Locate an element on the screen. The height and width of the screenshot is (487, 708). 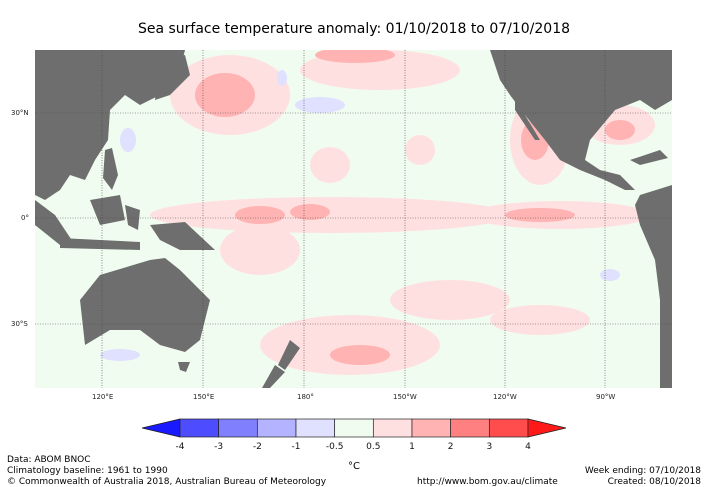
colorbar-tick-label: 4 is located at coordinates (528, 447).